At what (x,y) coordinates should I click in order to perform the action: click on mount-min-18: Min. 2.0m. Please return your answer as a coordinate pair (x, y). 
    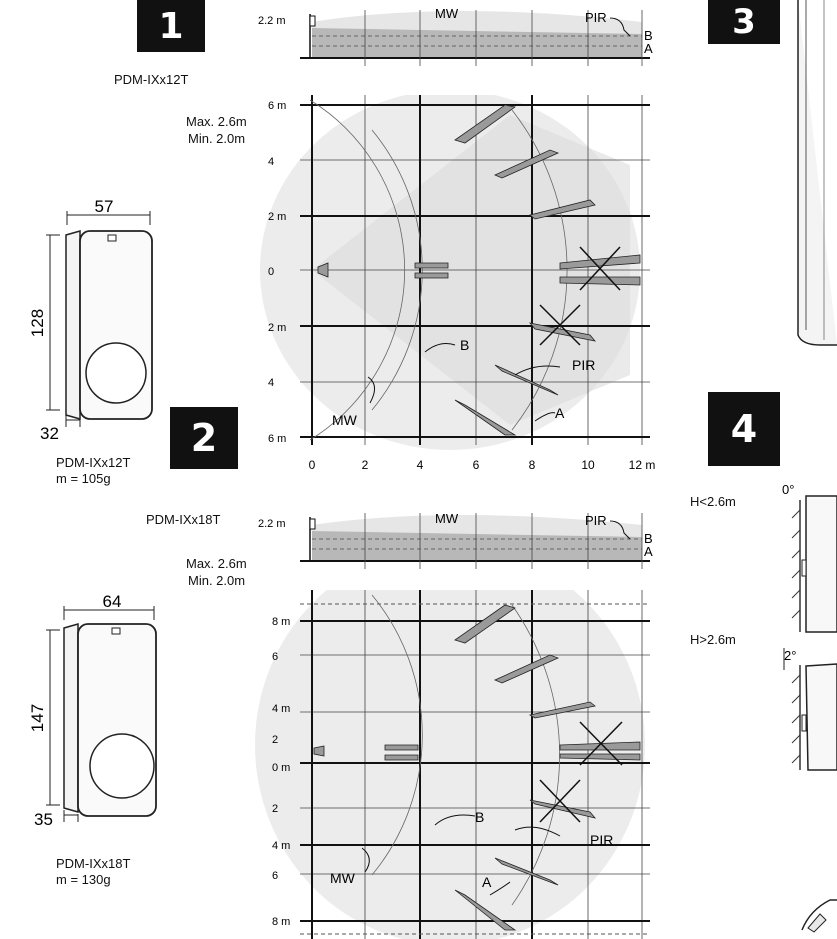
    Looking at the image, I should click on (217, 580).